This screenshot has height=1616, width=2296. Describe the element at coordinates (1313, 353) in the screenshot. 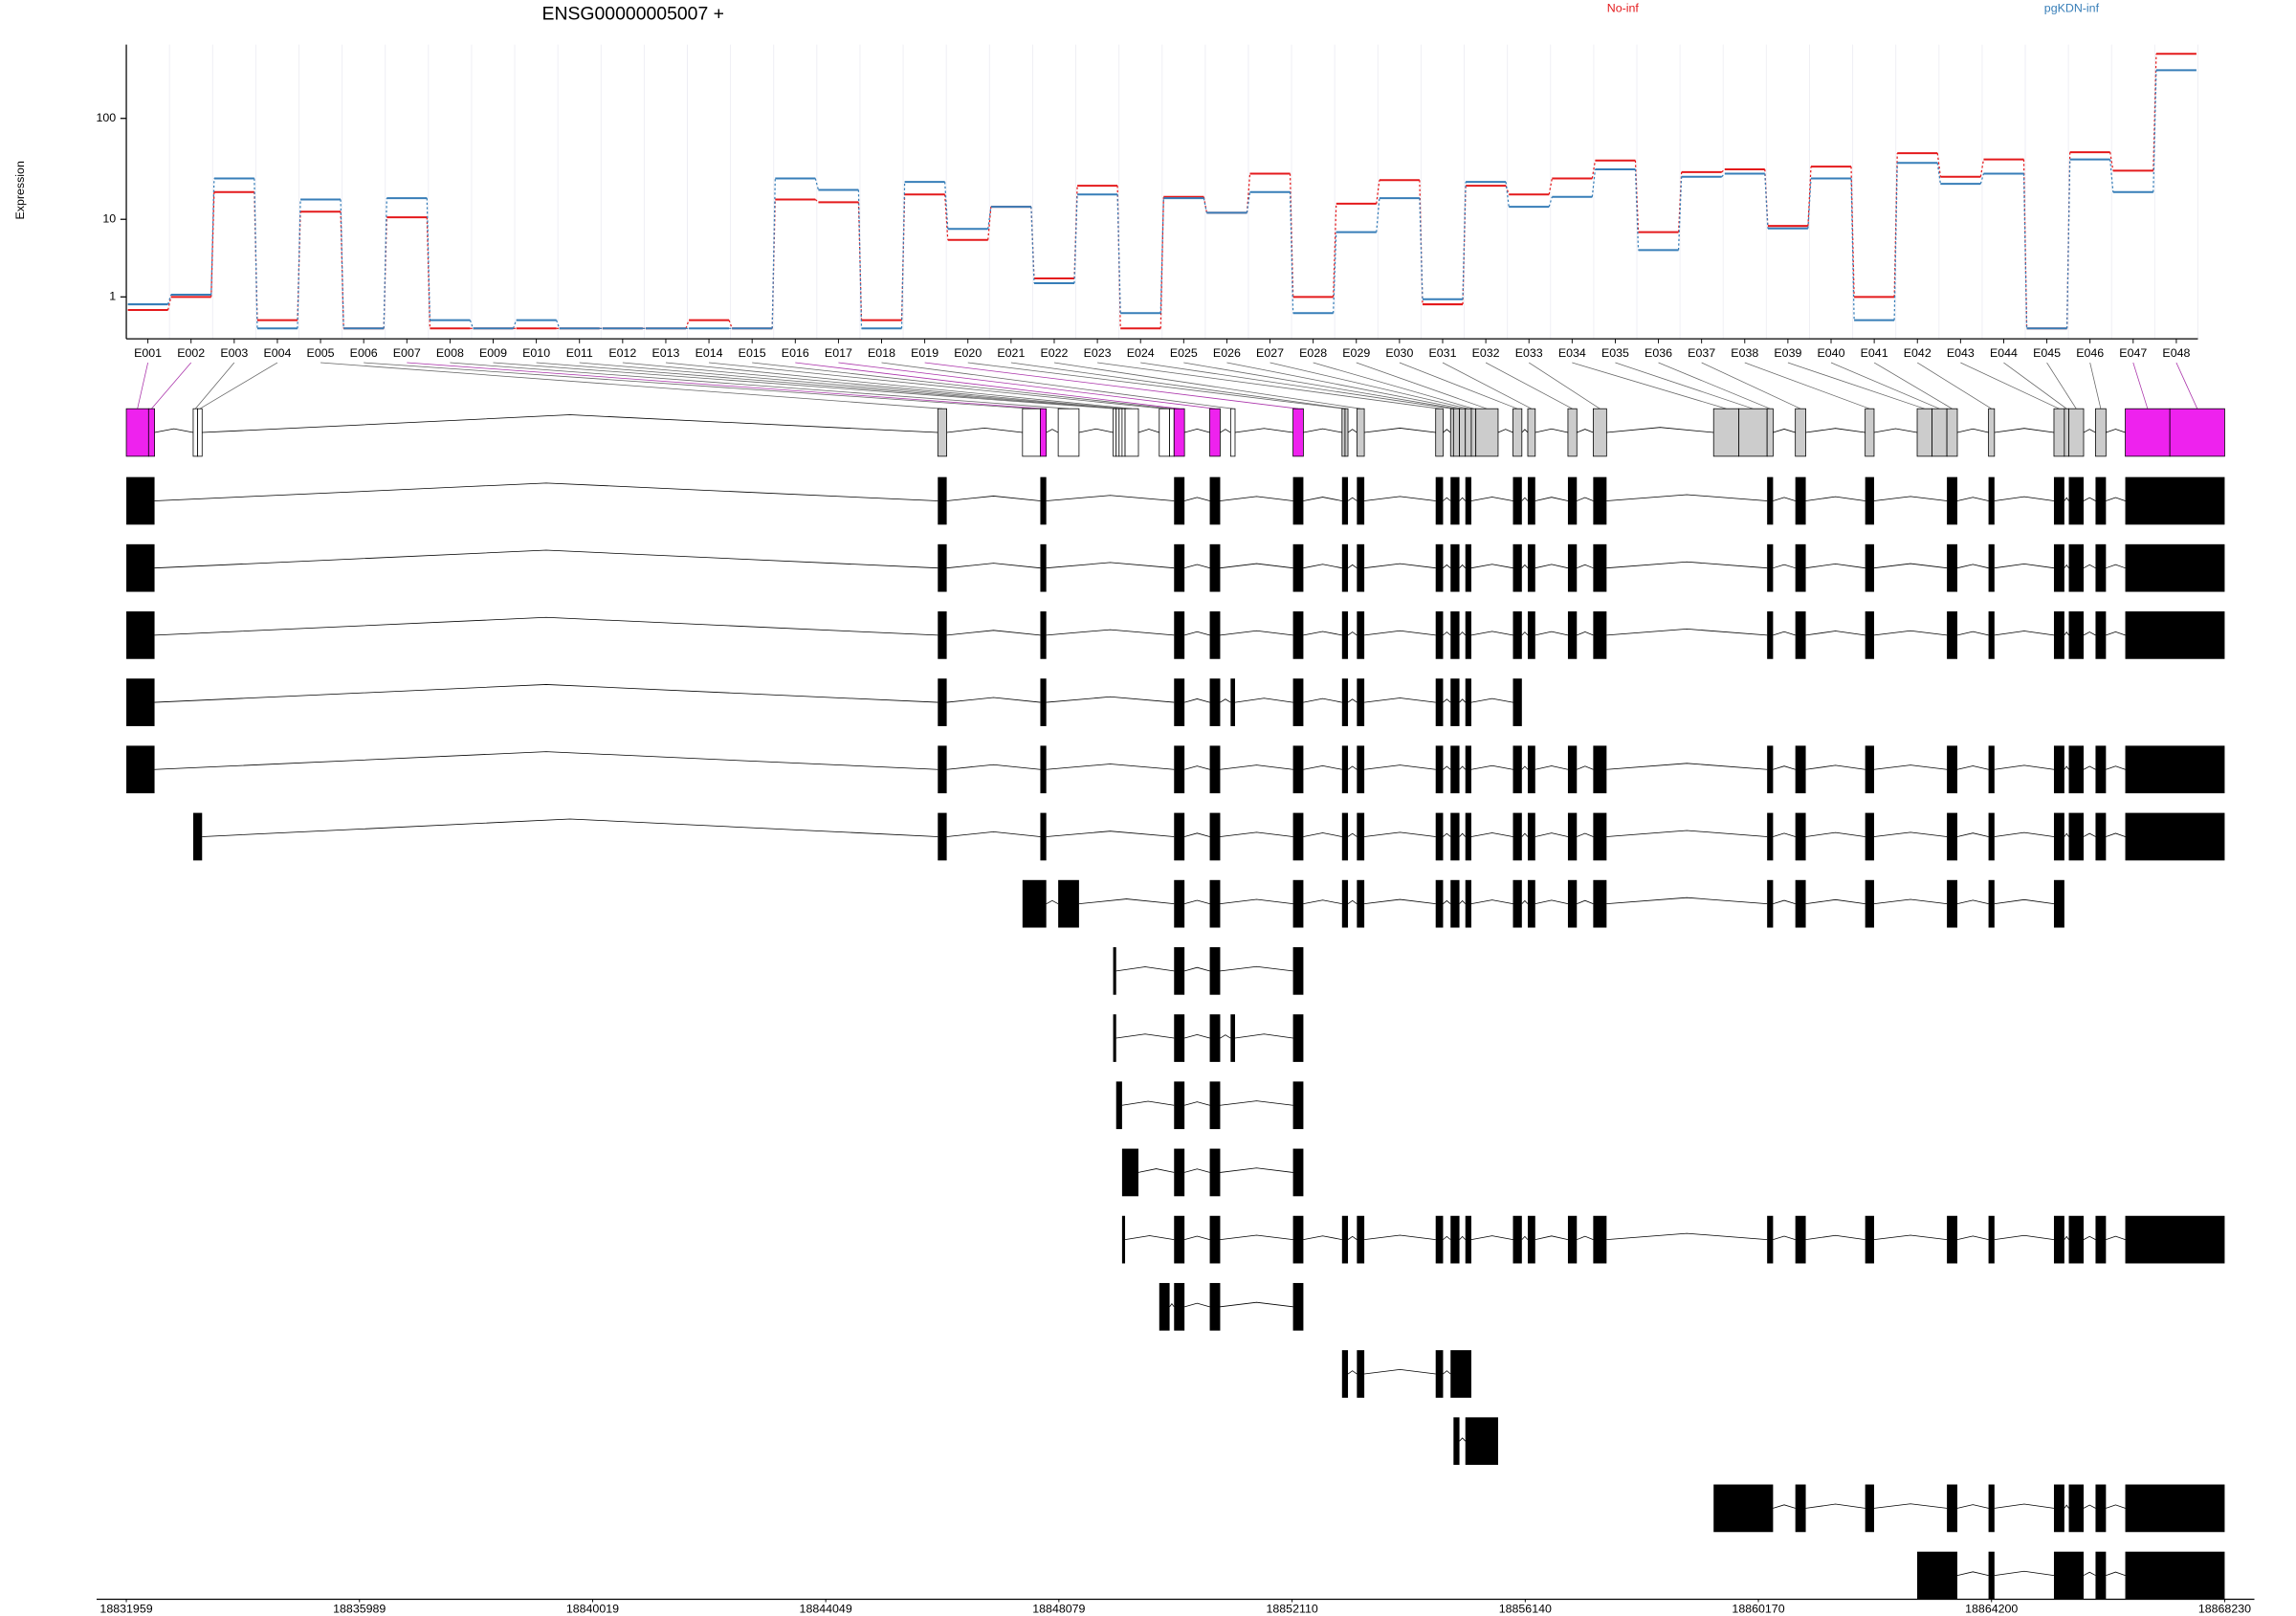

I see `x-tick-label: E028` at that location.